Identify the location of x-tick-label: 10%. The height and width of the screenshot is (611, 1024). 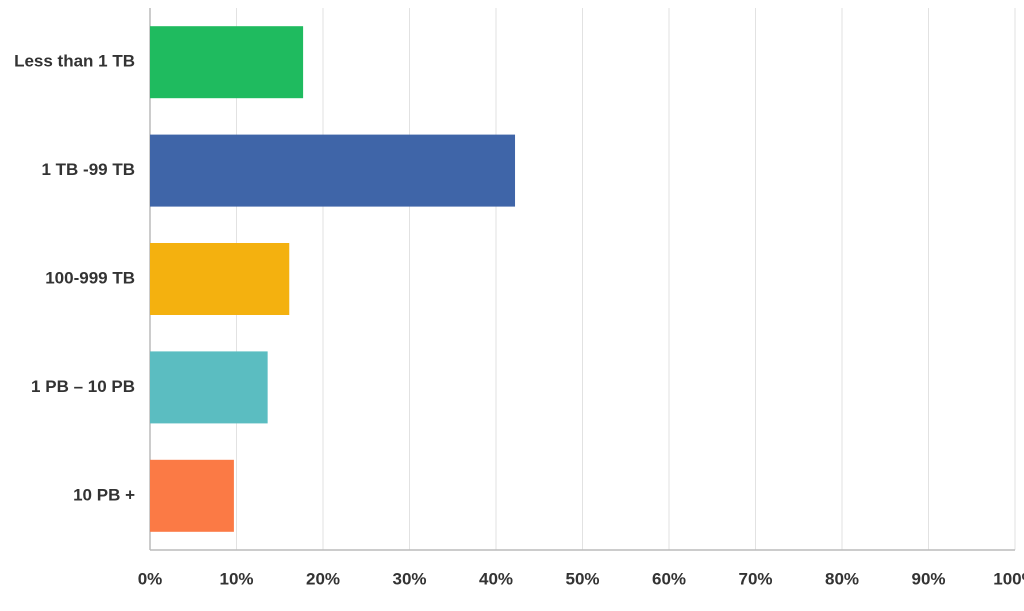
(236, 578).